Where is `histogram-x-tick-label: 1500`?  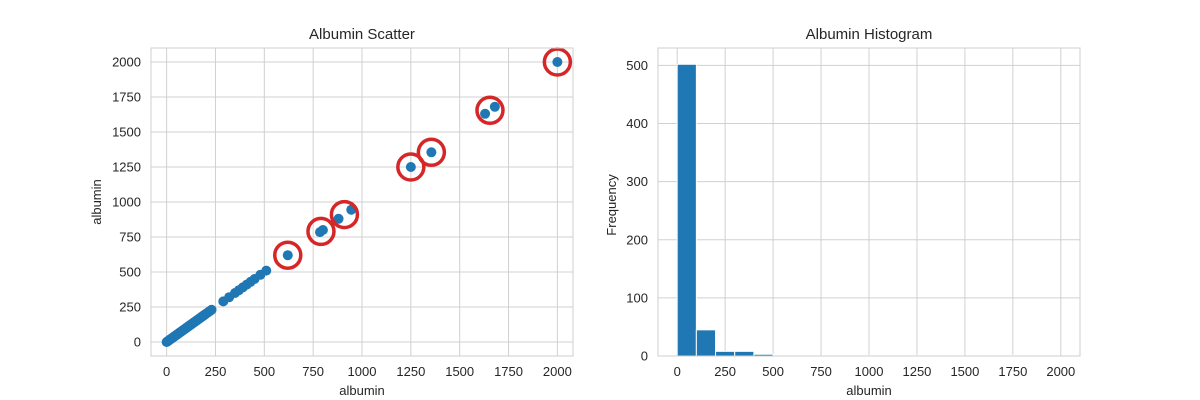 histogram-x-tick-label: 1500 is located at coordinates (964, 371).